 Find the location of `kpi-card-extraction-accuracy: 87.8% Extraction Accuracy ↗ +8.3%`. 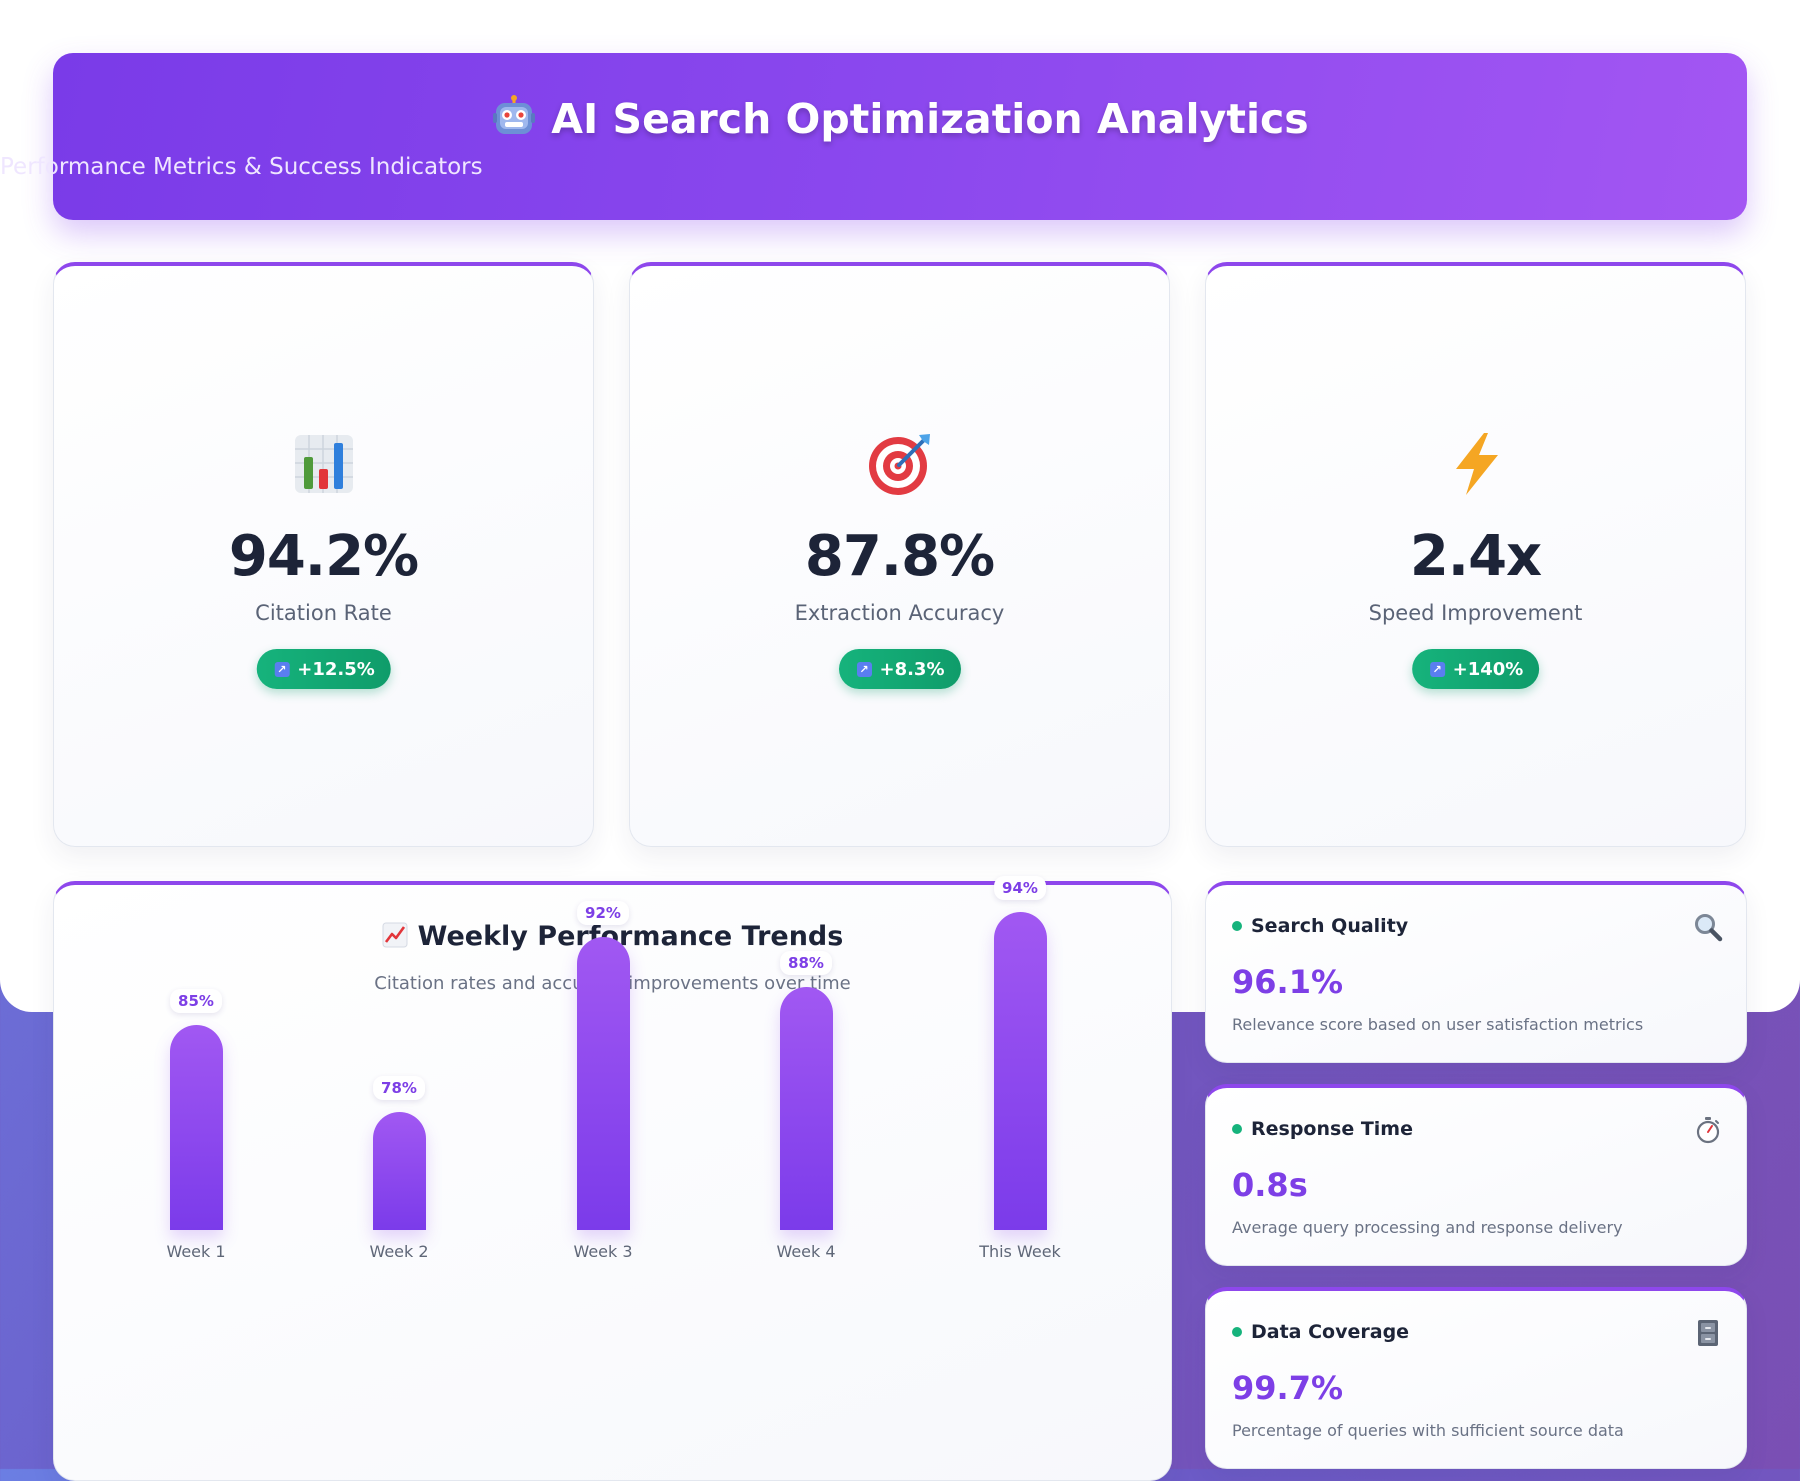

kpi-card-extraction-accuracy: 87.8% Extraction Accuracy ↗ +8.3% is located at coordinates (899, 554).